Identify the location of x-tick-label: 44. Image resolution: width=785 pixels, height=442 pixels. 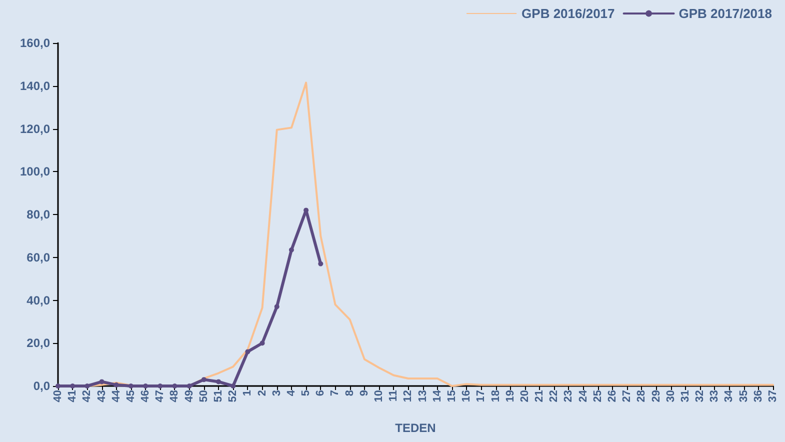
(116, 395).